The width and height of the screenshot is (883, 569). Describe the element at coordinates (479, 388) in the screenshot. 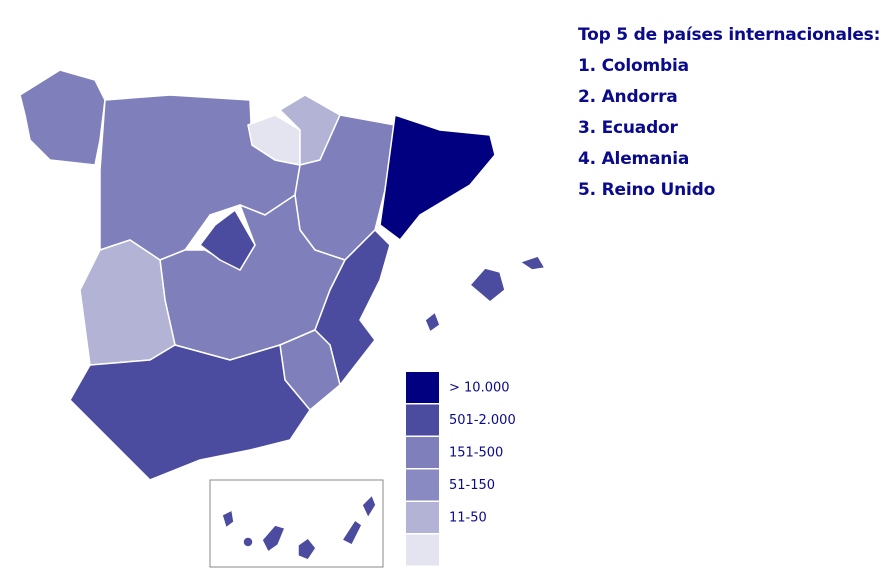

I see `legend-label: > 10.000` at that location.